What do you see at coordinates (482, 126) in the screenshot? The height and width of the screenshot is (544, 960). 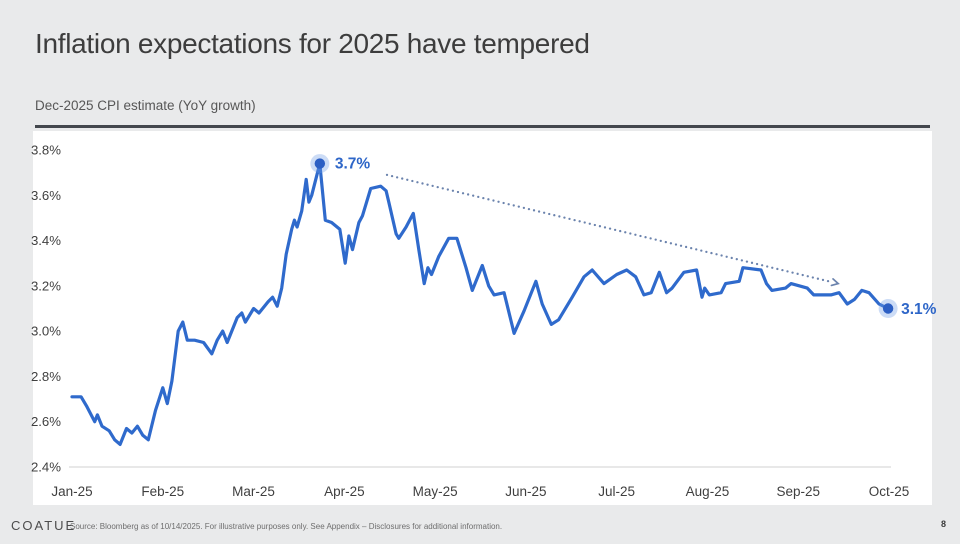 I see `header-divider` at bounding box center [482, 126].